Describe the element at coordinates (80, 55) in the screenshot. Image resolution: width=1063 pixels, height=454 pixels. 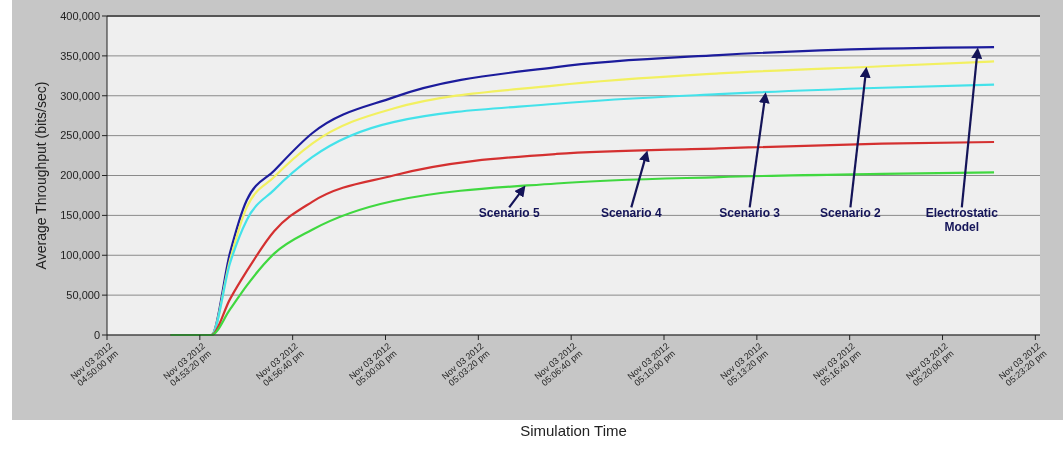
I see `y-tick-label: 350,000` at that location.